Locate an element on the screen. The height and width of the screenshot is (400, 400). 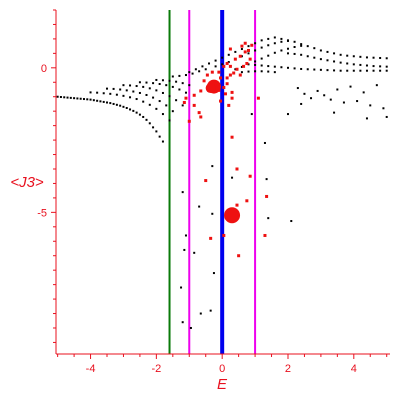
x-tick-label: 4 is located at coordinates (354, 369).